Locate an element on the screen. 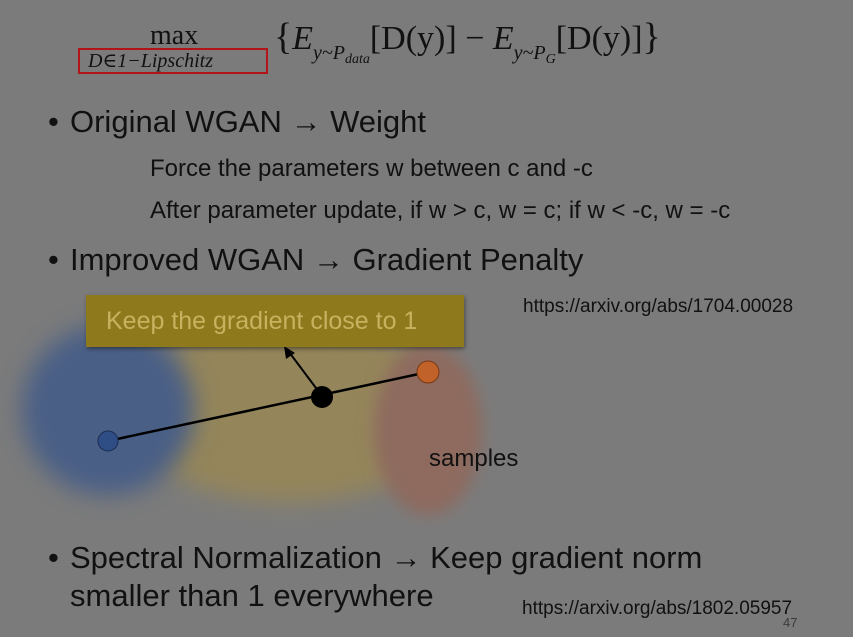 The width and height of the screenshot is (853, 637). generated-distribution-region is located at coordinates (290, 412).